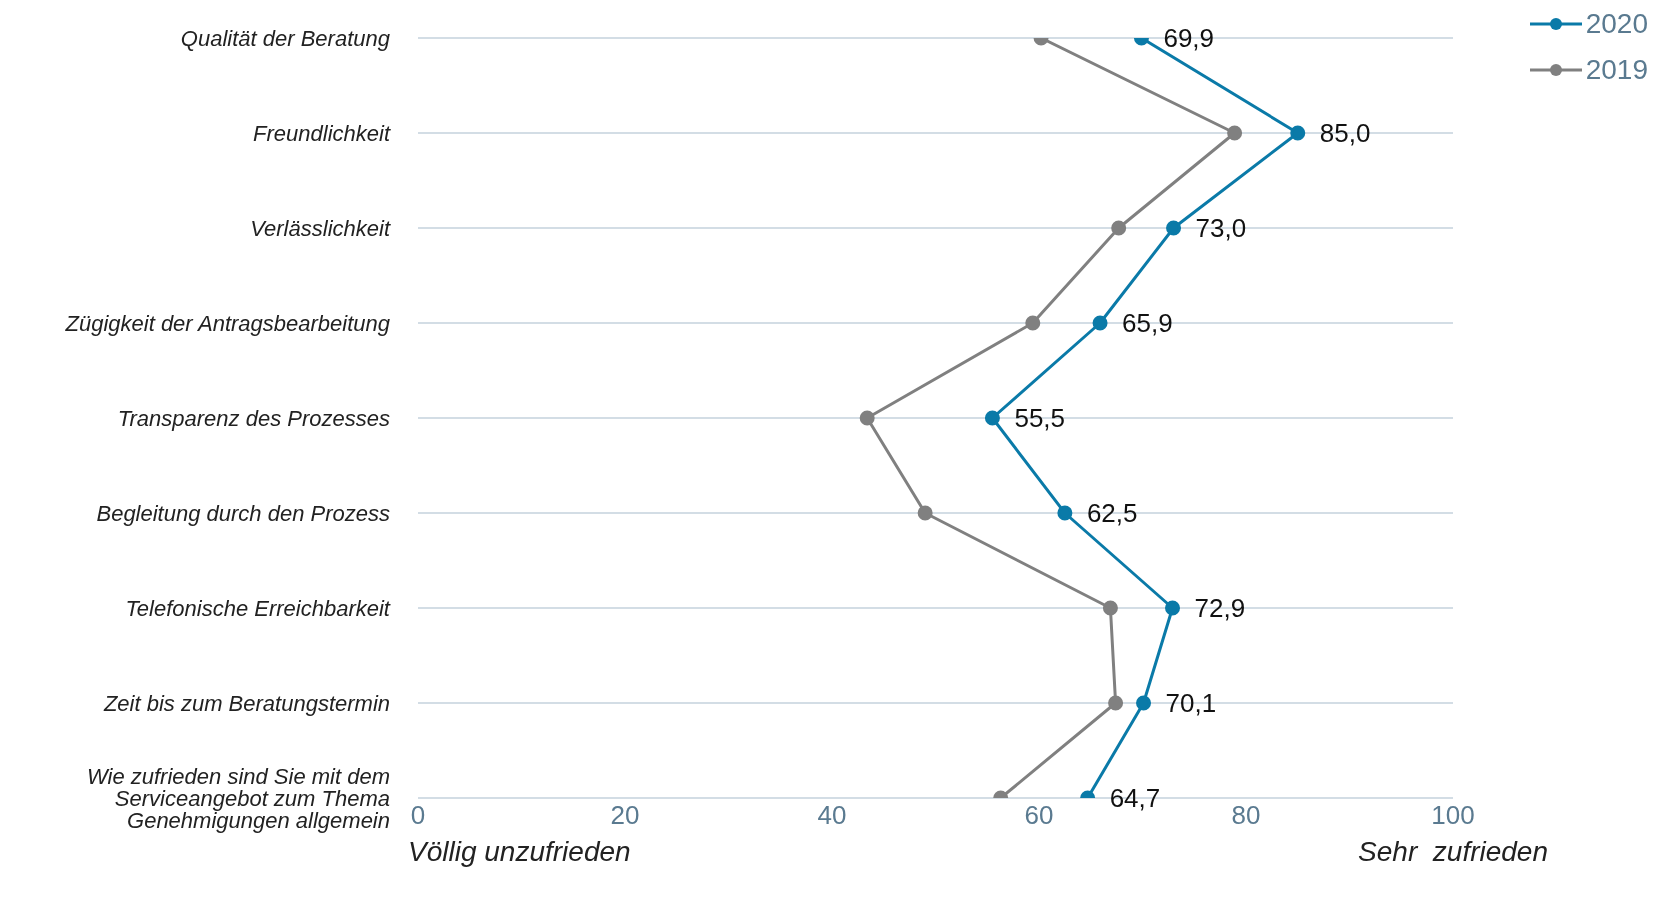 The height and width of the screenshot is (903, 1664). What do you see at coordinates (253, 418) in the screenshot?
I see `y-tick-label: Transparenz des Prozesses` at bounding box center [253, 418].